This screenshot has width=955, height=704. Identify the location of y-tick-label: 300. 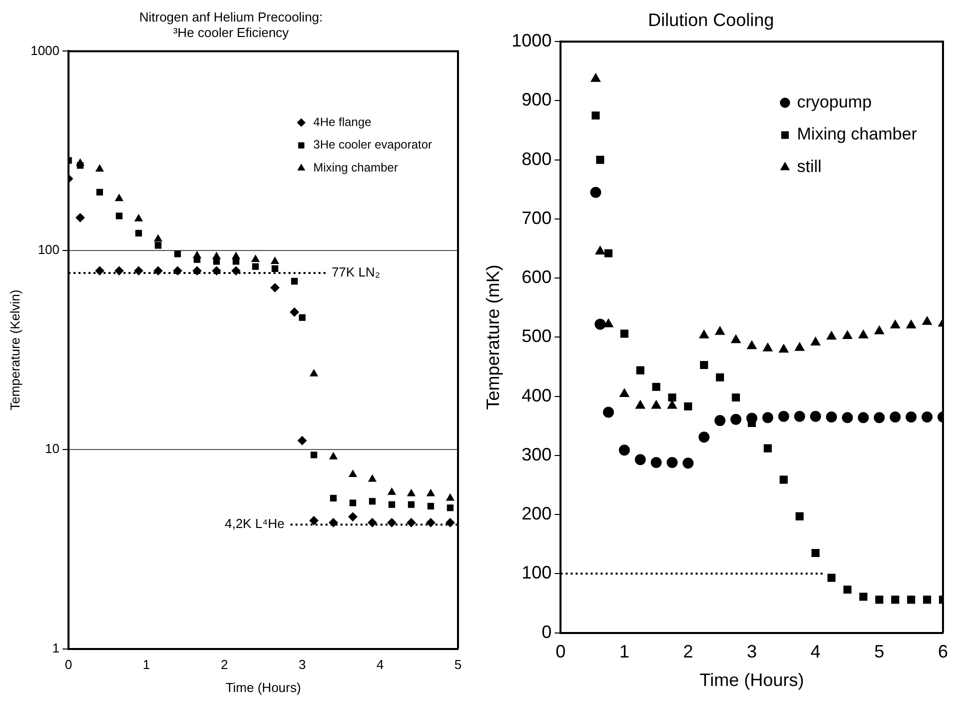
(537, 454).